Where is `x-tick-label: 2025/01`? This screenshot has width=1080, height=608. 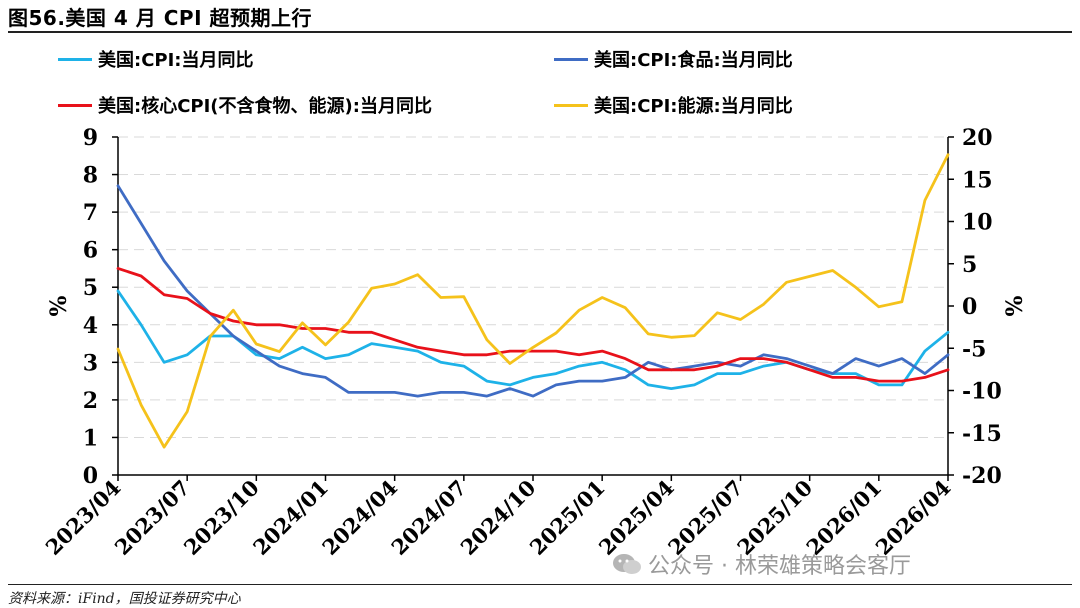
x-tick-label: 2025/01 is located at coordinates (567, 517).